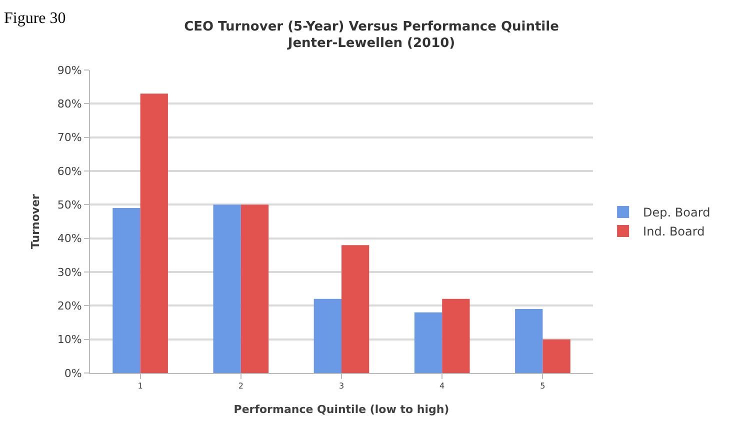  Describe the element at coordinates (543, 386) in the screenshot. I see `x-tick-label: 5` at that location.